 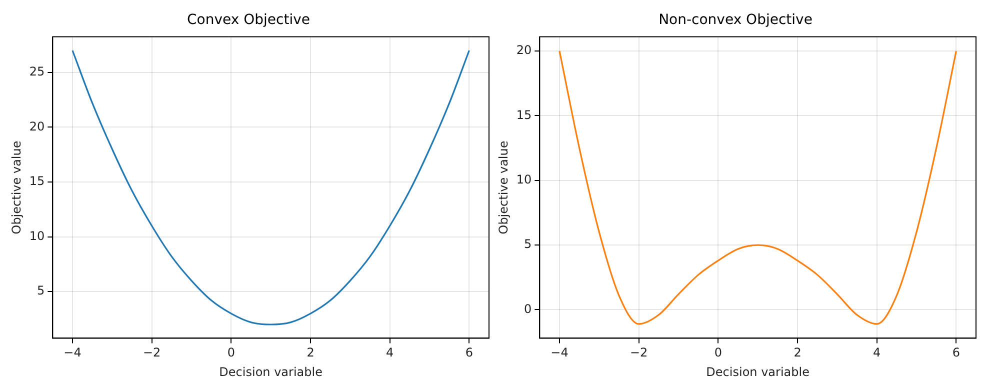 I want to click on y-tick-label: 0, so click(x=528, y=309).